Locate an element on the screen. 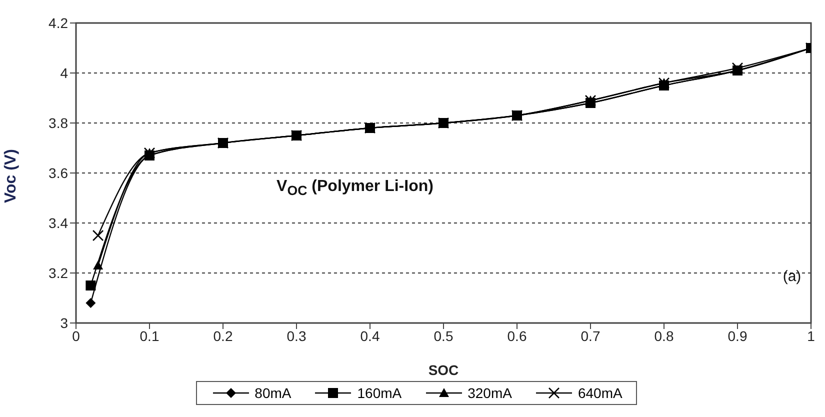  annotation: (a) is located at coordinates (792, 276).